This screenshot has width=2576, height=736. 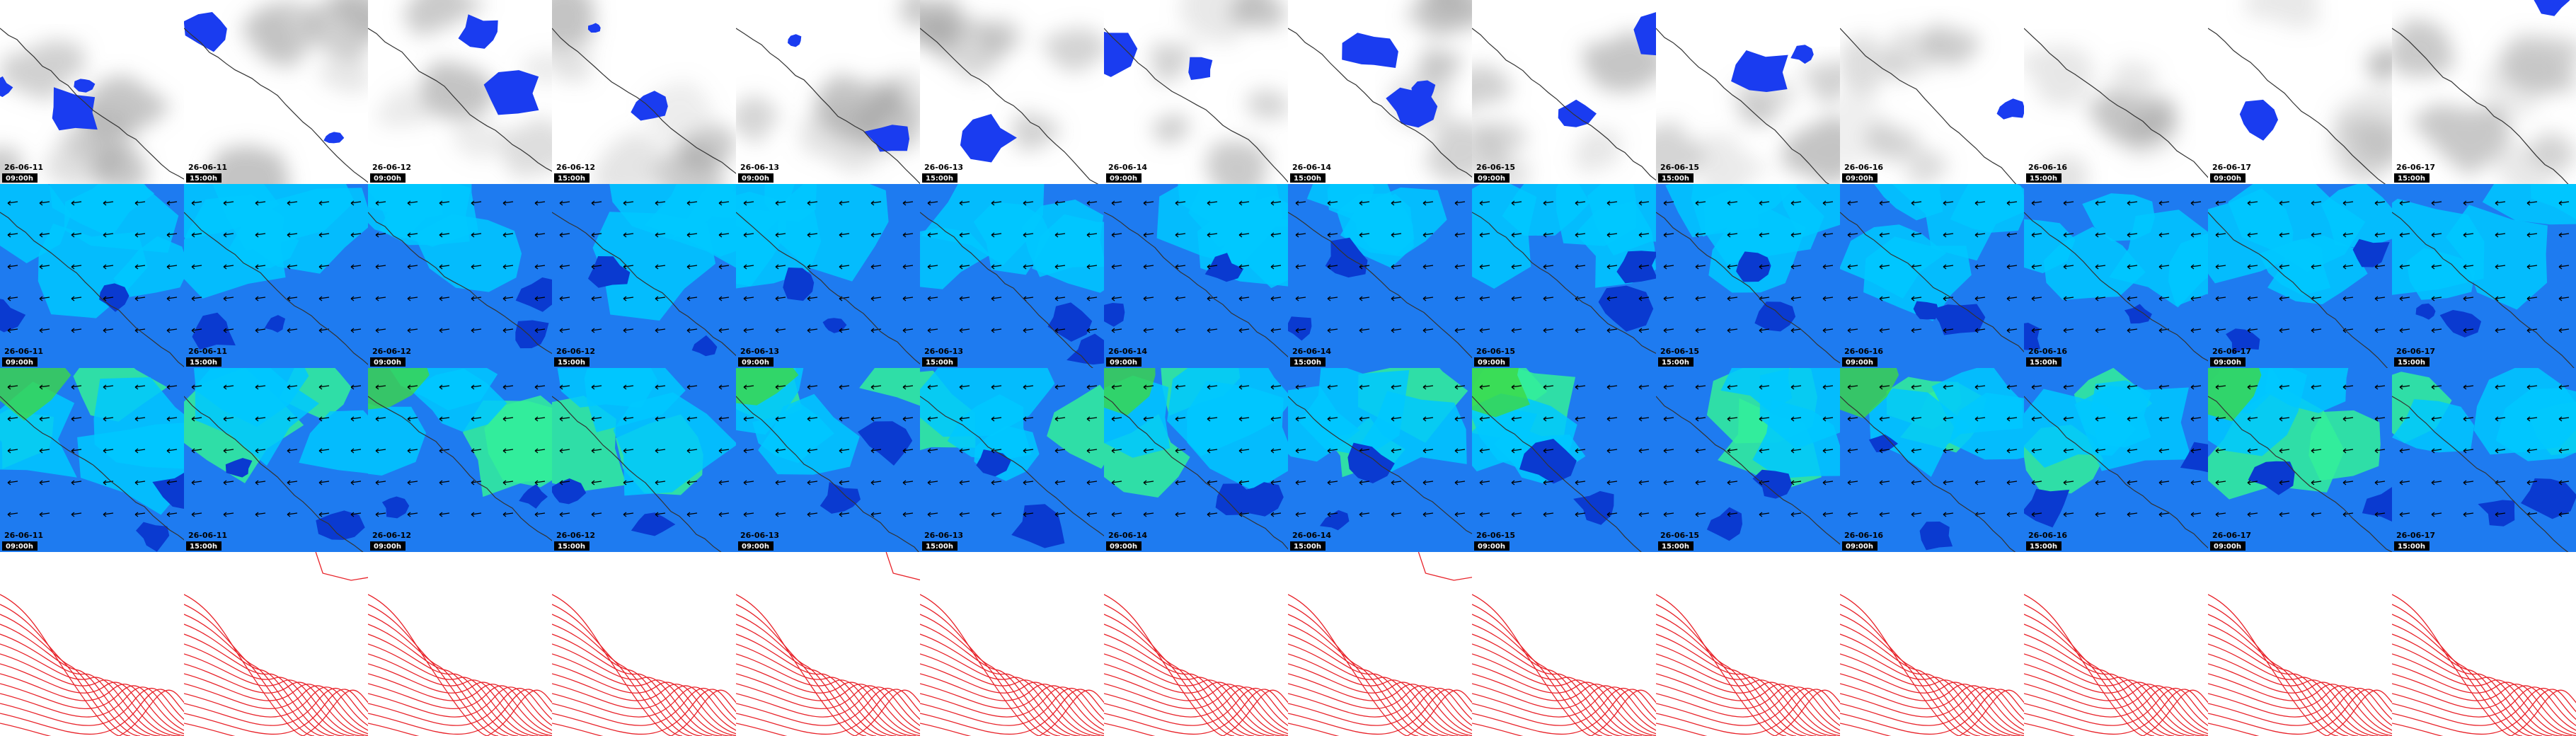 What do you see at coordinates (2227, 363) in the screenshot?
I see `time-label: 09:00h` at bounding box center [2227, 363].